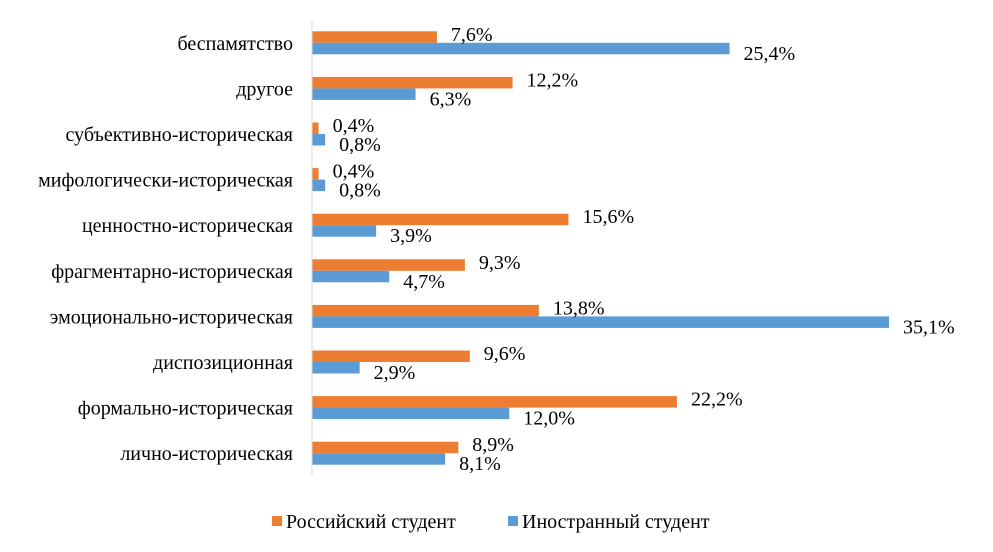 The image size is (993, 552). Describe the element at coordinates (277, 521) in the screenshot. I see `legend-swatch-russian` at that location.